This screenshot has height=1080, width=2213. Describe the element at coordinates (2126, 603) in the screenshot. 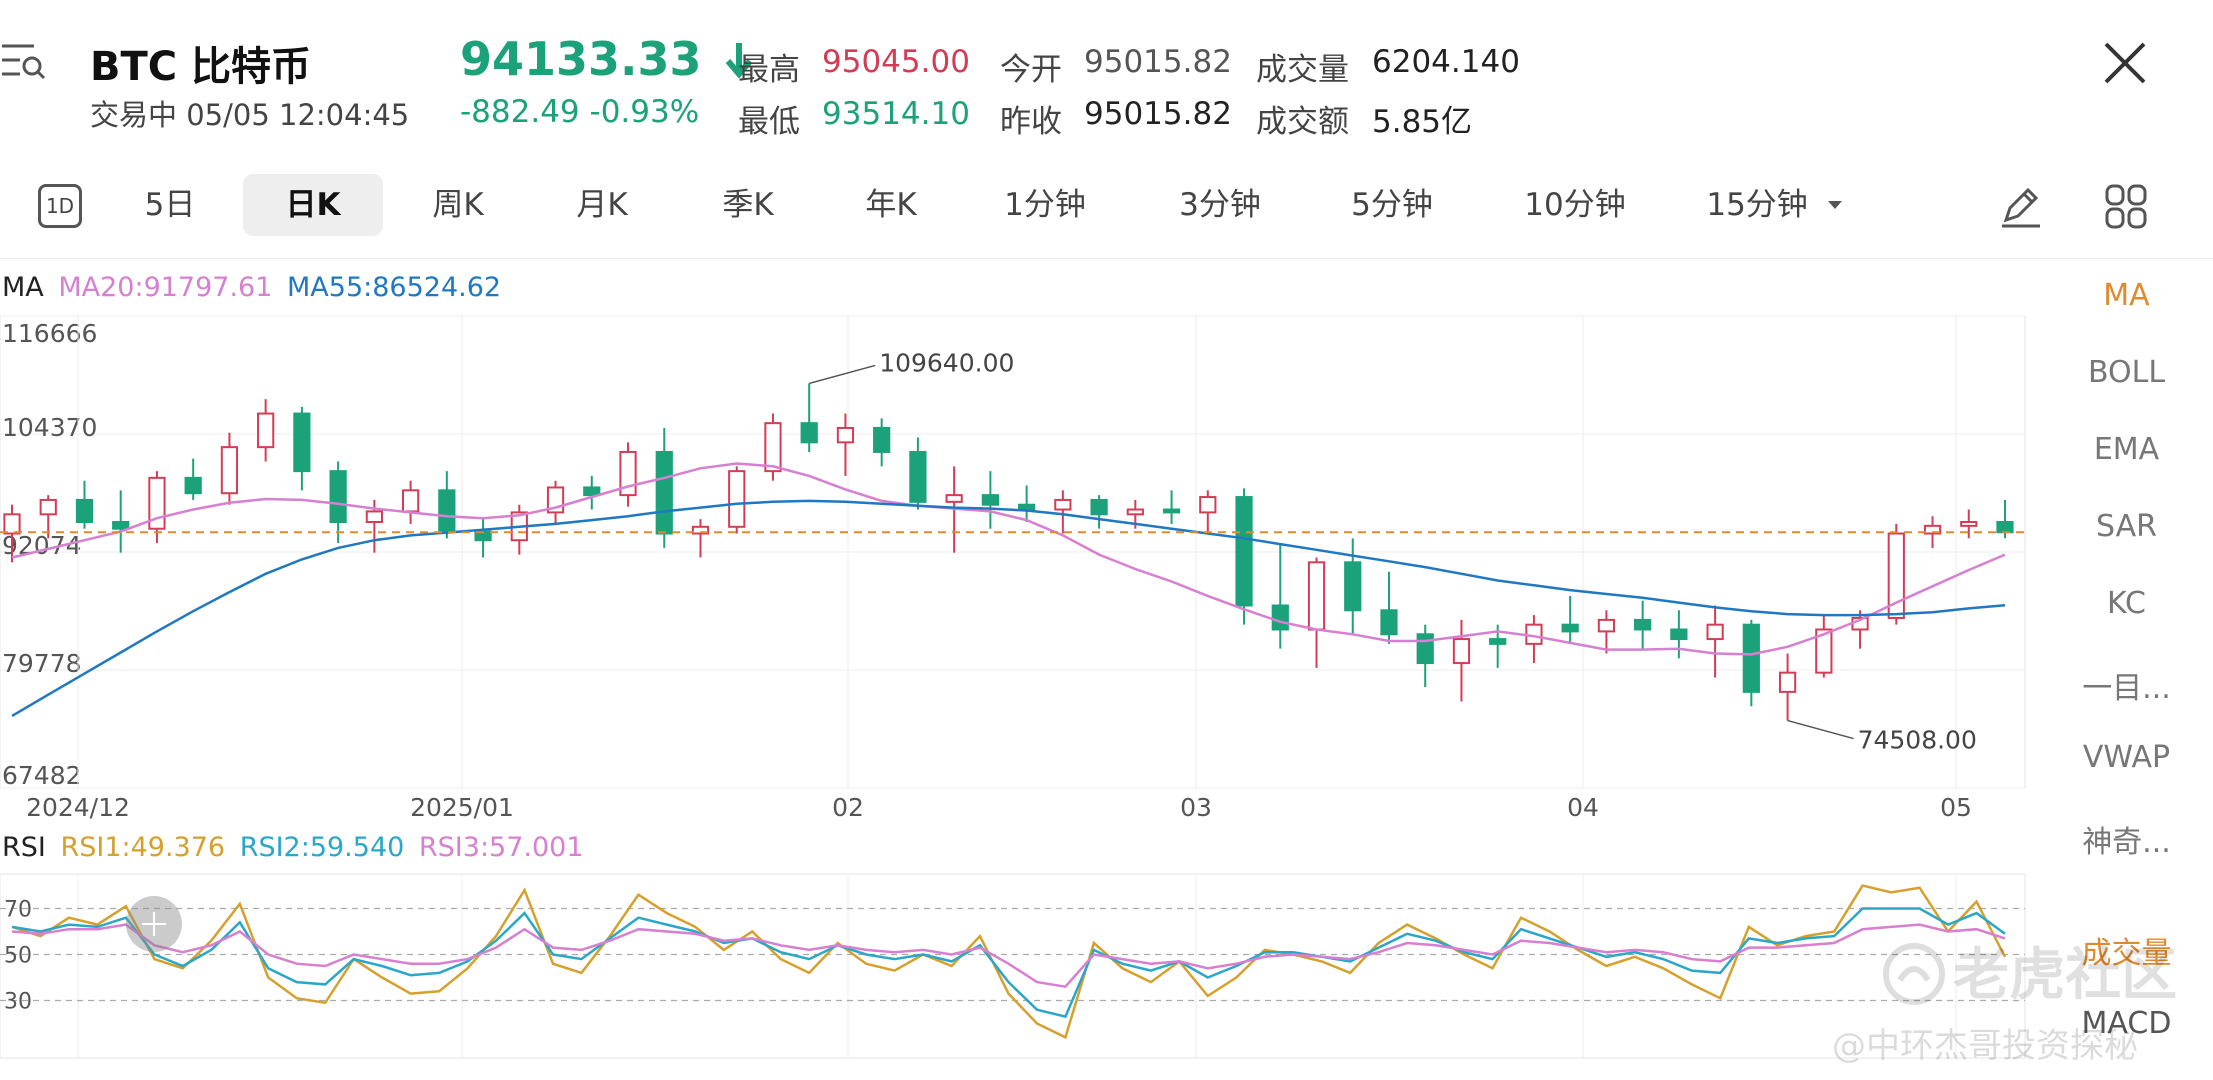

I see `indicator-kc: KC` at that location.